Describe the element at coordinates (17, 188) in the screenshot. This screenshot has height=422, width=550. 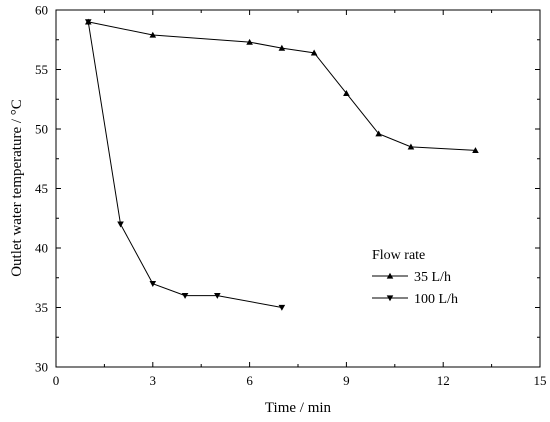
I see `y-axis-title: Outlet water temperature / °C` at that location.